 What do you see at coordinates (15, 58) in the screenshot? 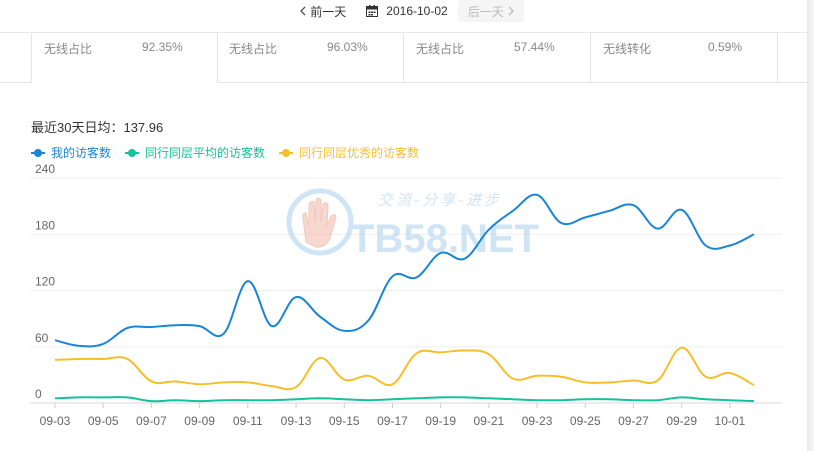
I see `tab-strip-left` at bounding box center [15, 58].